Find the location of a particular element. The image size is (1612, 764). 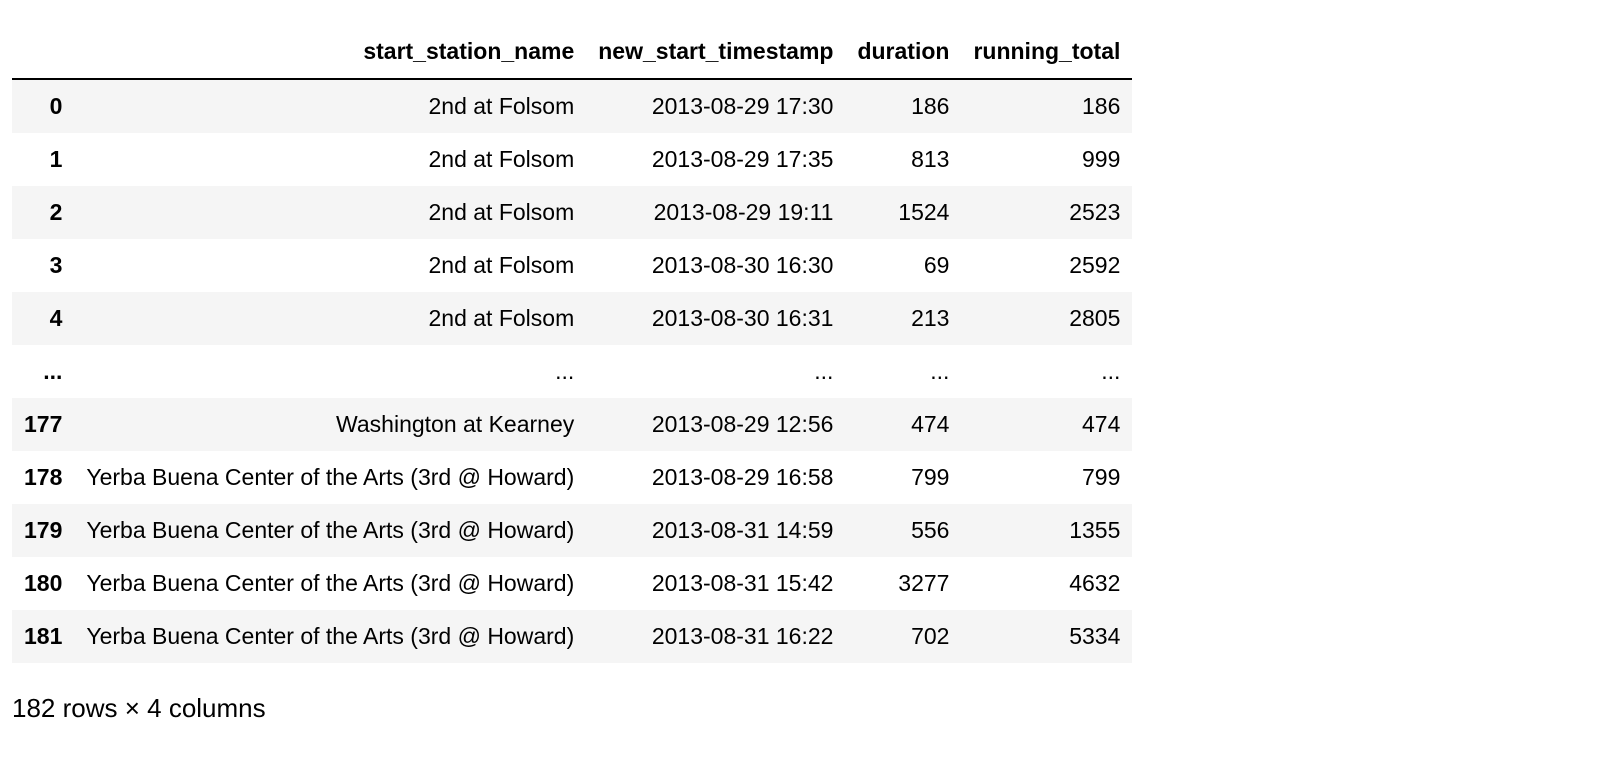

table-row: 2 2nd at Folsom 2013-08-29 19:11 1524 2523 is located at coordinates (572, 212).